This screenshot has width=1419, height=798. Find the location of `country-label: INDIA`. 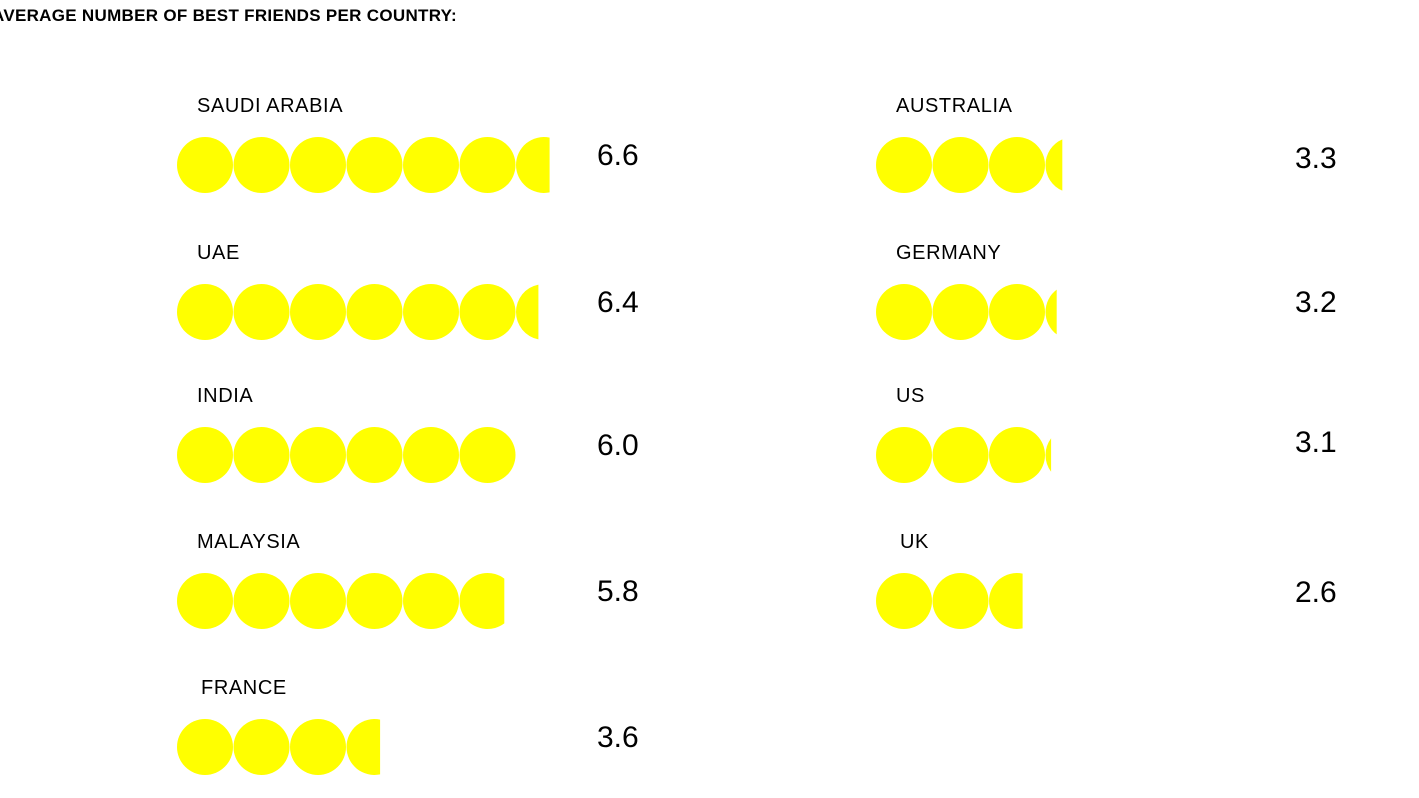

country-label: INDIA is located at coordinates (225, 396).